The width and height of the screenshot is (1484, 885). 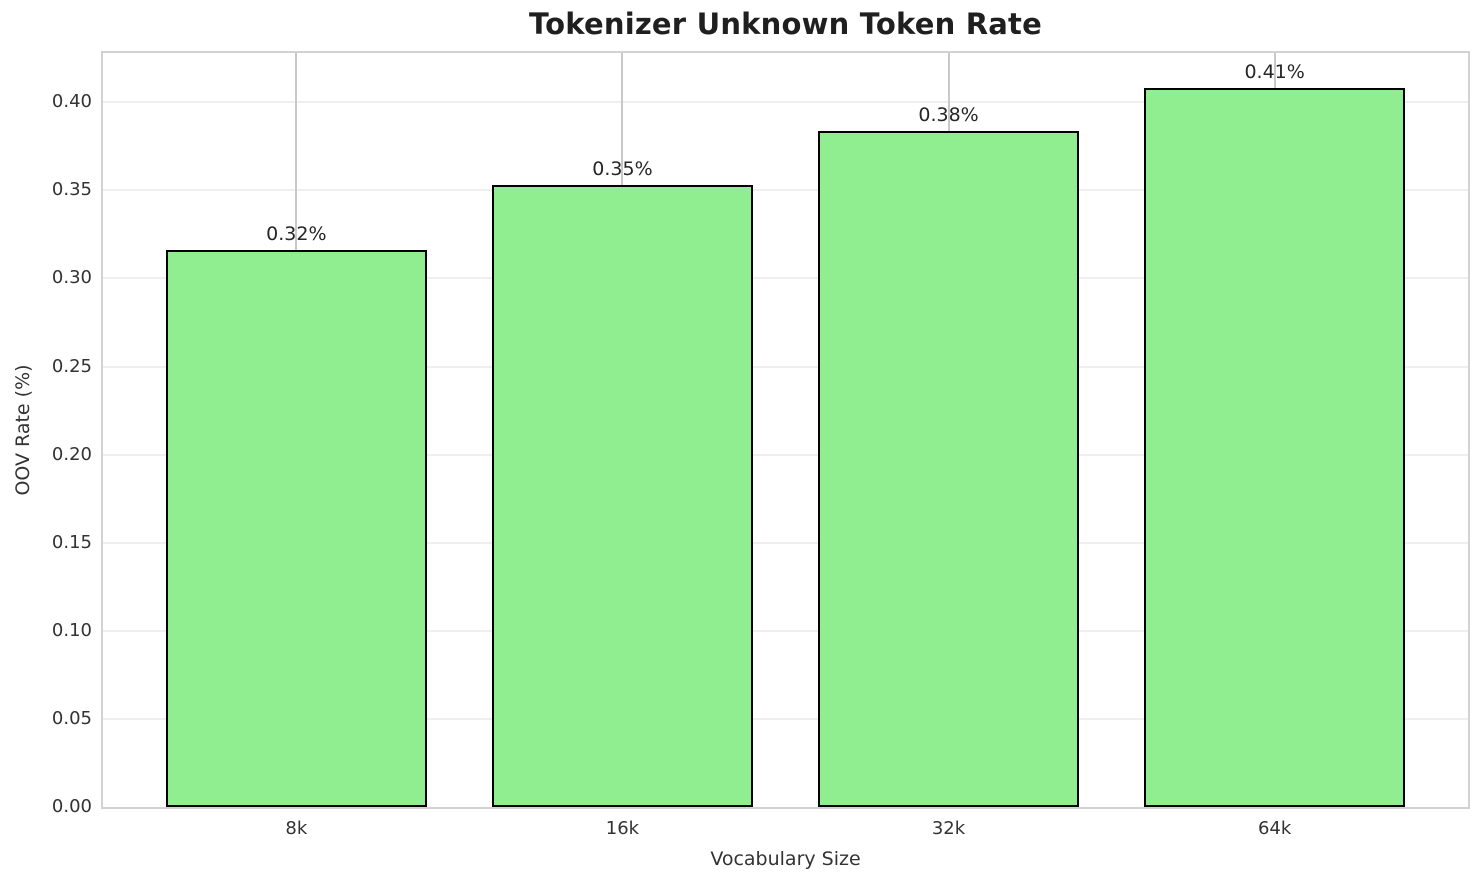 I want to click on y-tick-label: 0.05, so click(x=71, y=718).